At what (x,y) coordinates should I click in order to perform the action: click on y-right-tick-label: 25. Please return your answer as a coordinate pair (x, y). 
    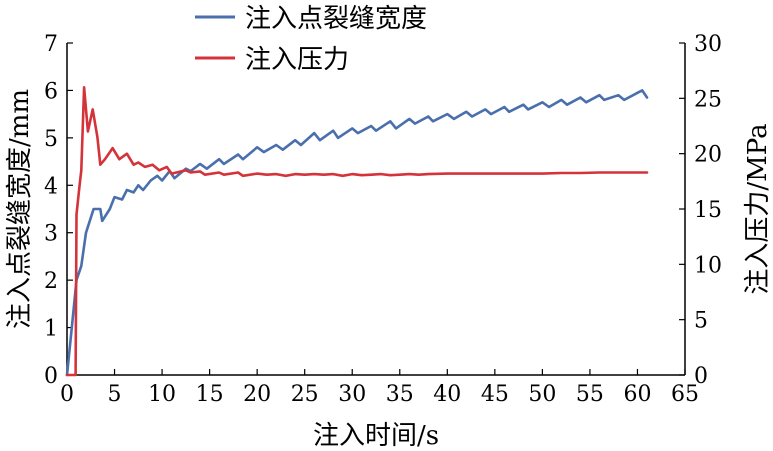
    Looking at the image, I should click on (708, 99).